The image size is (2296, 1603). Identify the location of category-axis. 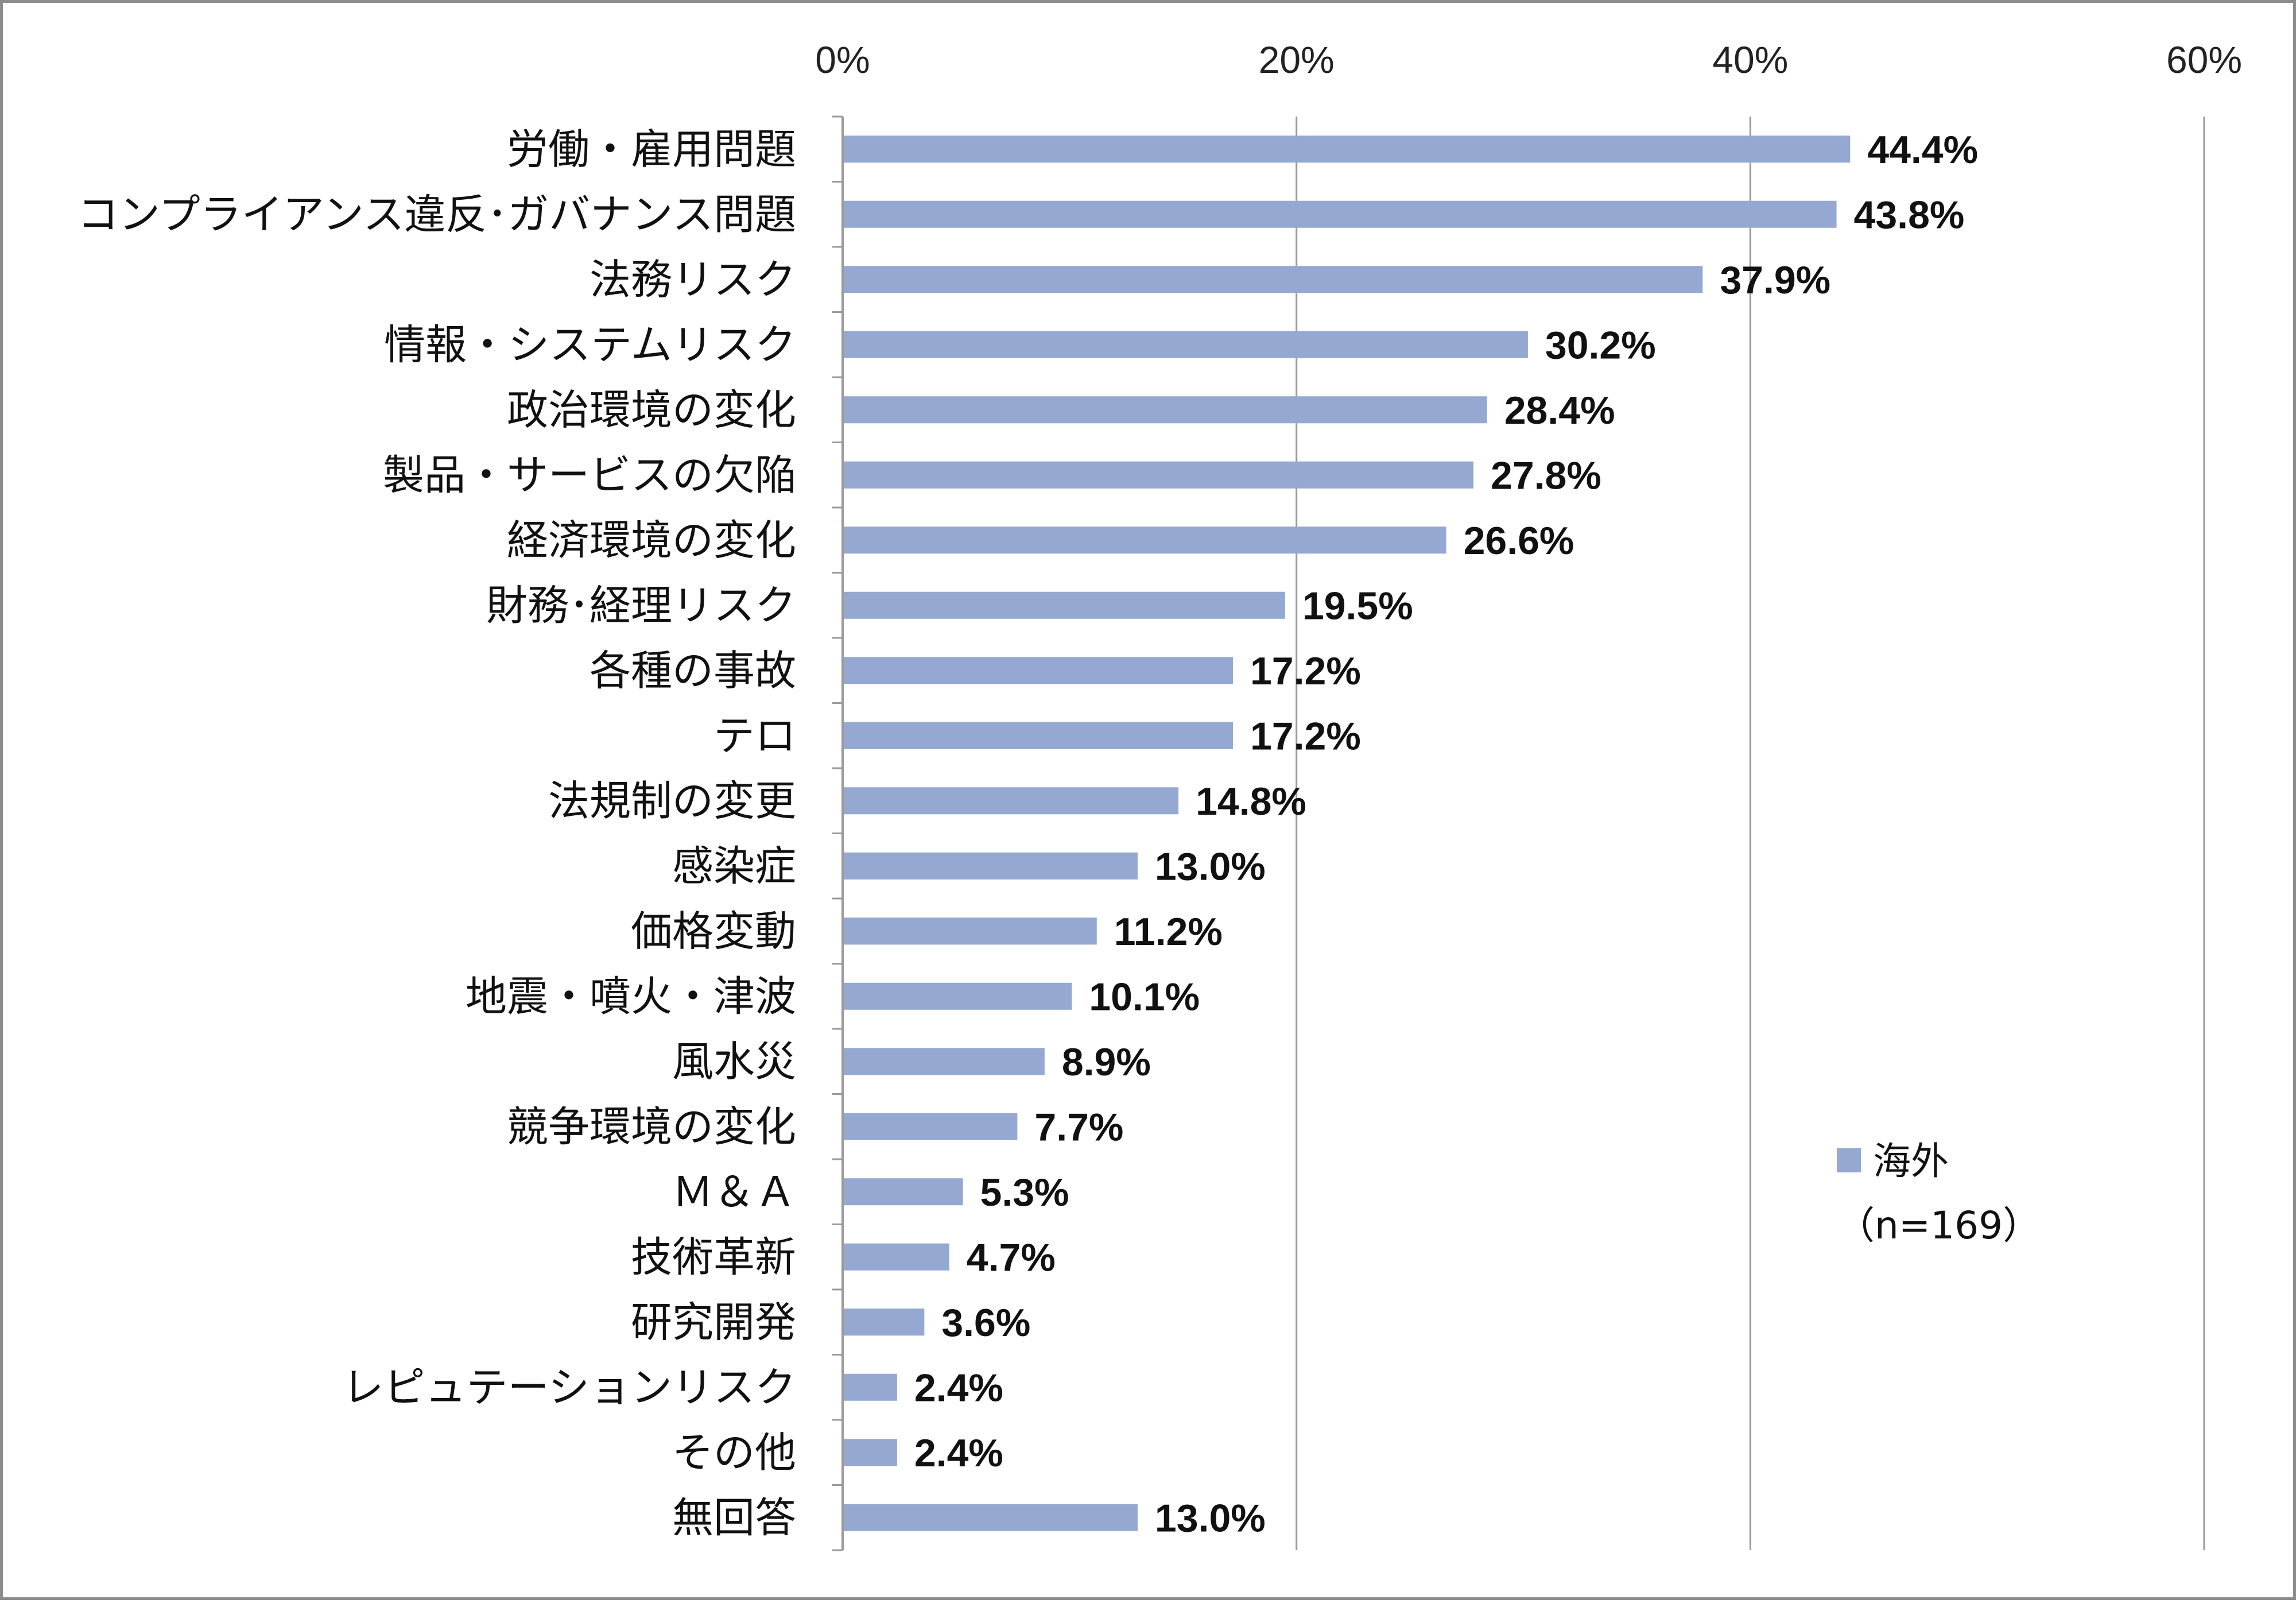
(838, 833).